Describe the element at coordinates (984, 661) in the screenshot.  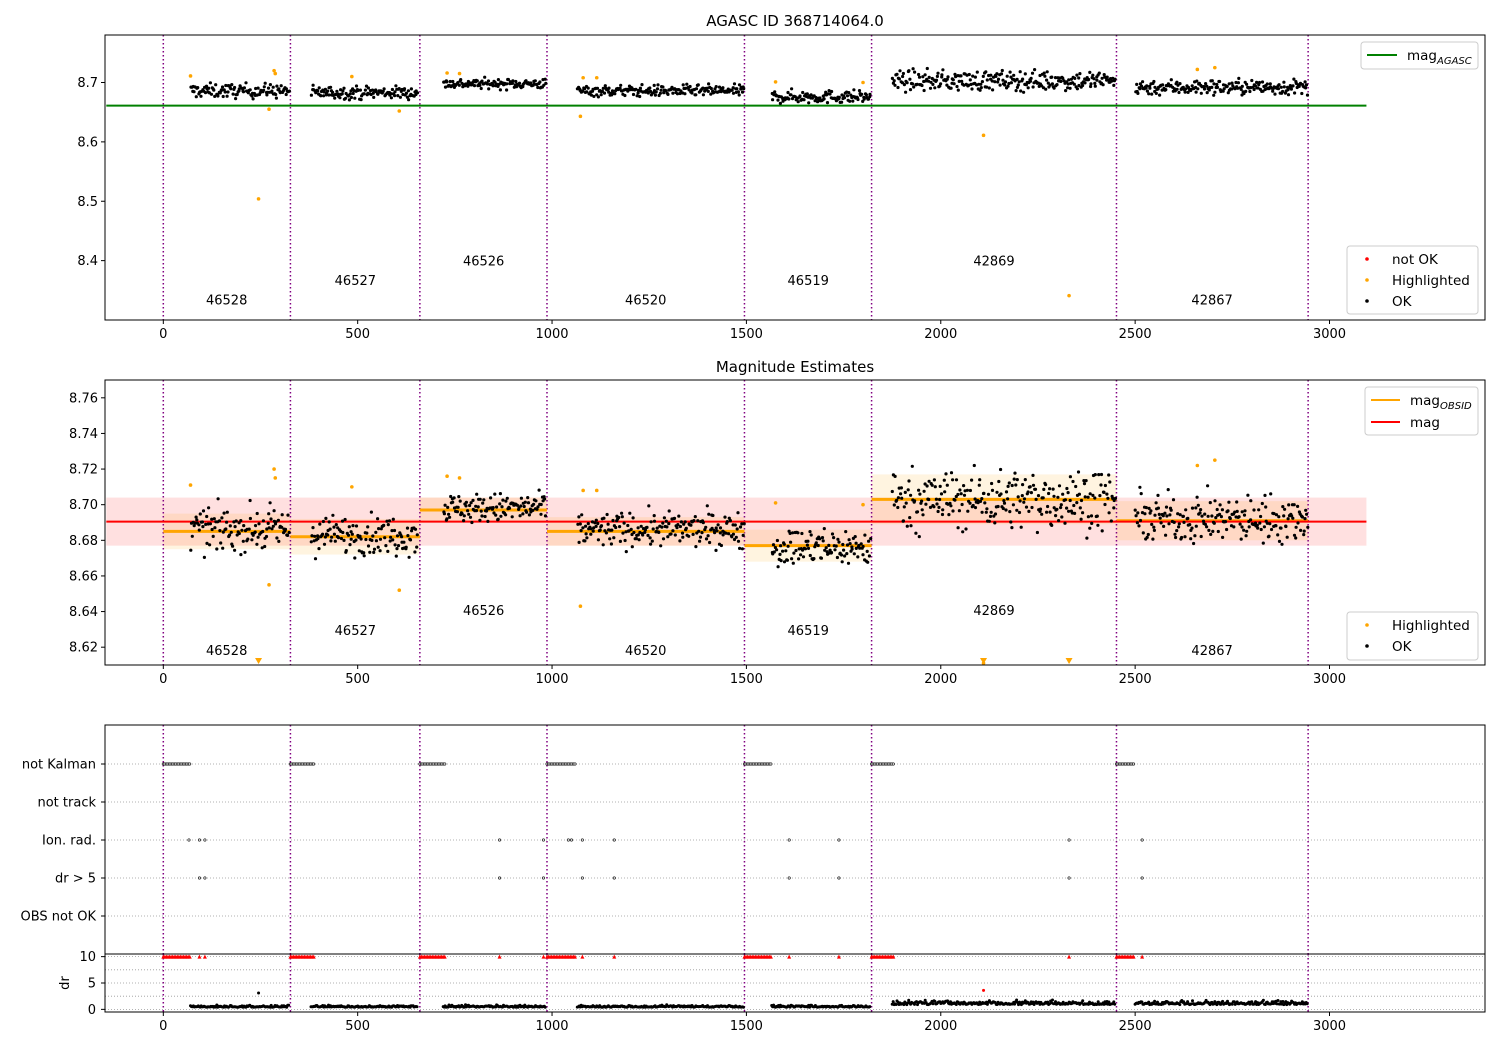
I see `out-of-range-marker` at that location.